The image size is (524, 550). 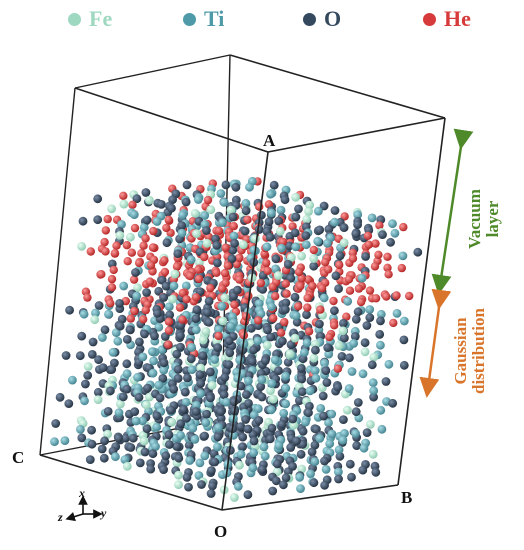 I want to click on legend-label-he: He, so click(x=457, y=18).